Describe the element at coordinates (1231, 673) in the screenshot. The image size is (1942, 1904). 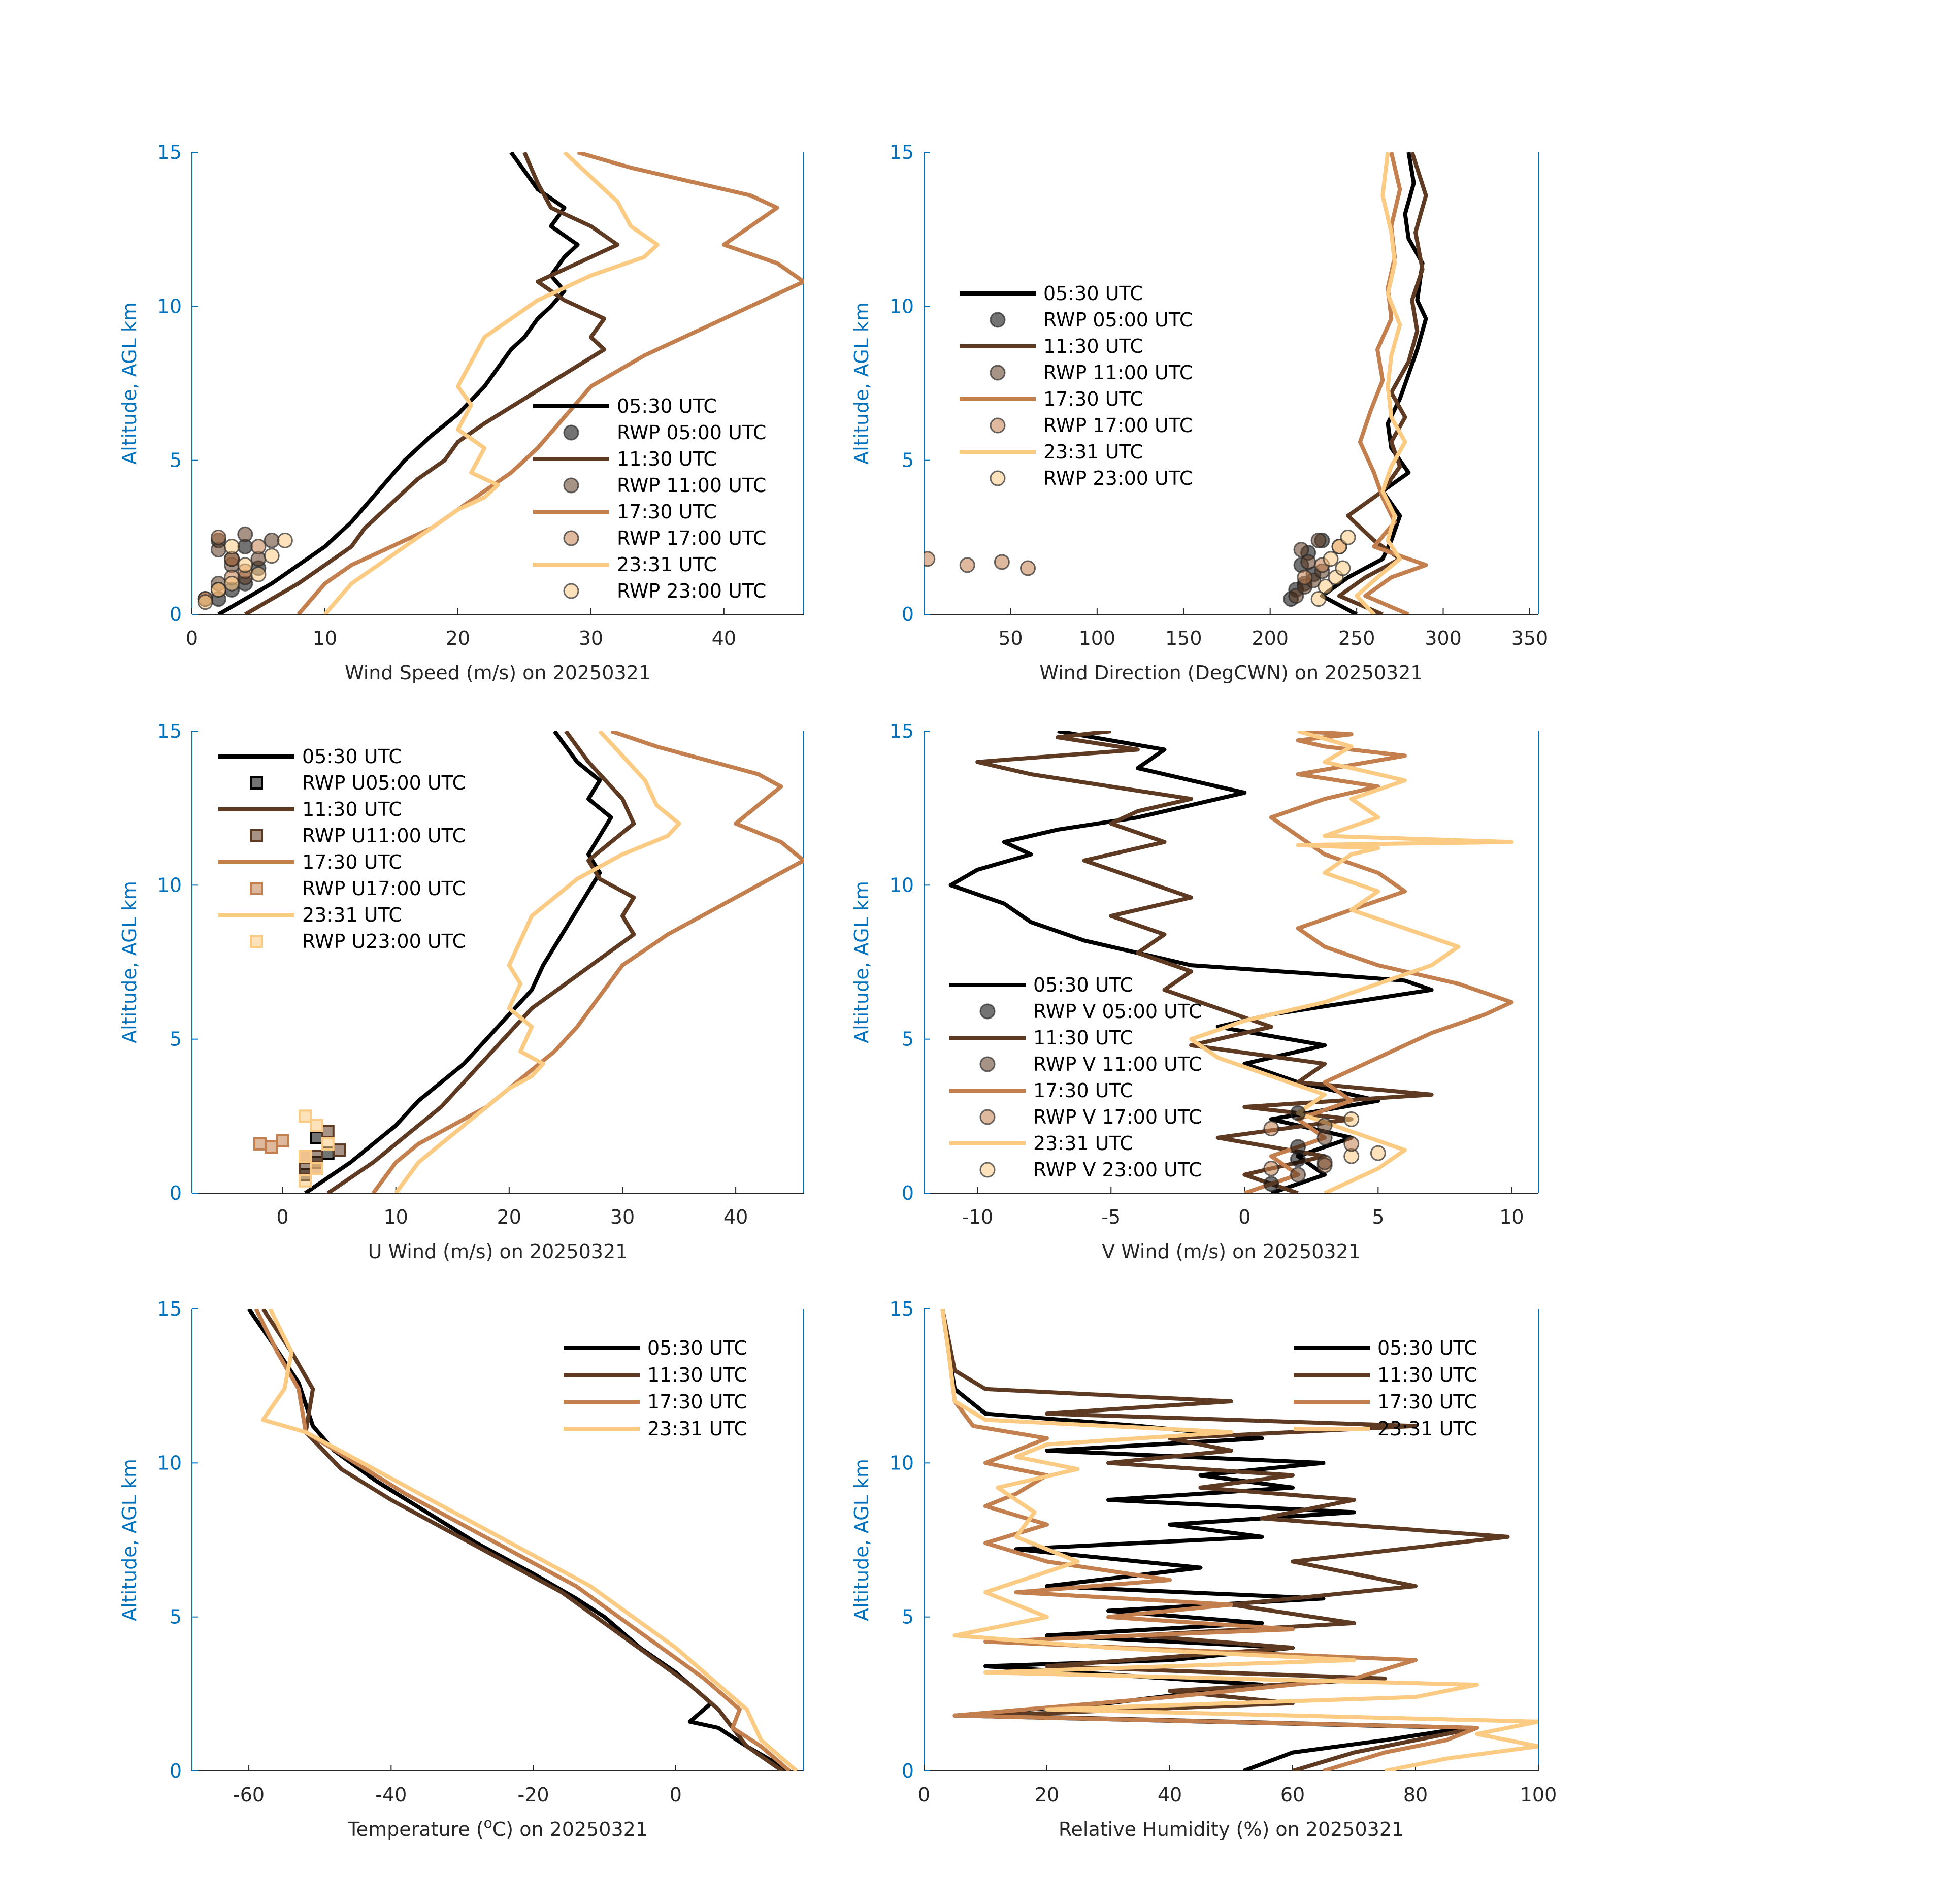
I see `x-axis-label: Wind Direction (DegCWN) on 20250321` at that location.